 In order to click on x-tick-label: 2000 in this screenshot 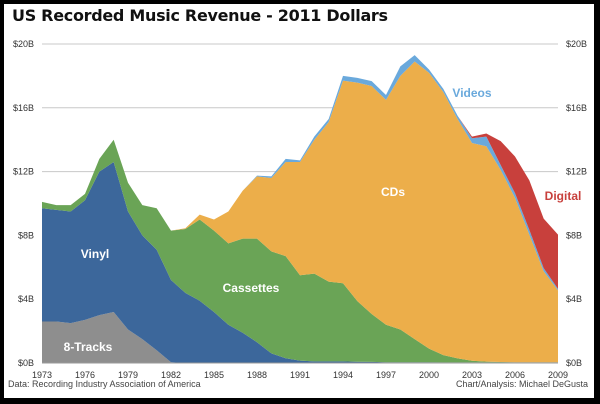, I will do `click(429, 375)`.